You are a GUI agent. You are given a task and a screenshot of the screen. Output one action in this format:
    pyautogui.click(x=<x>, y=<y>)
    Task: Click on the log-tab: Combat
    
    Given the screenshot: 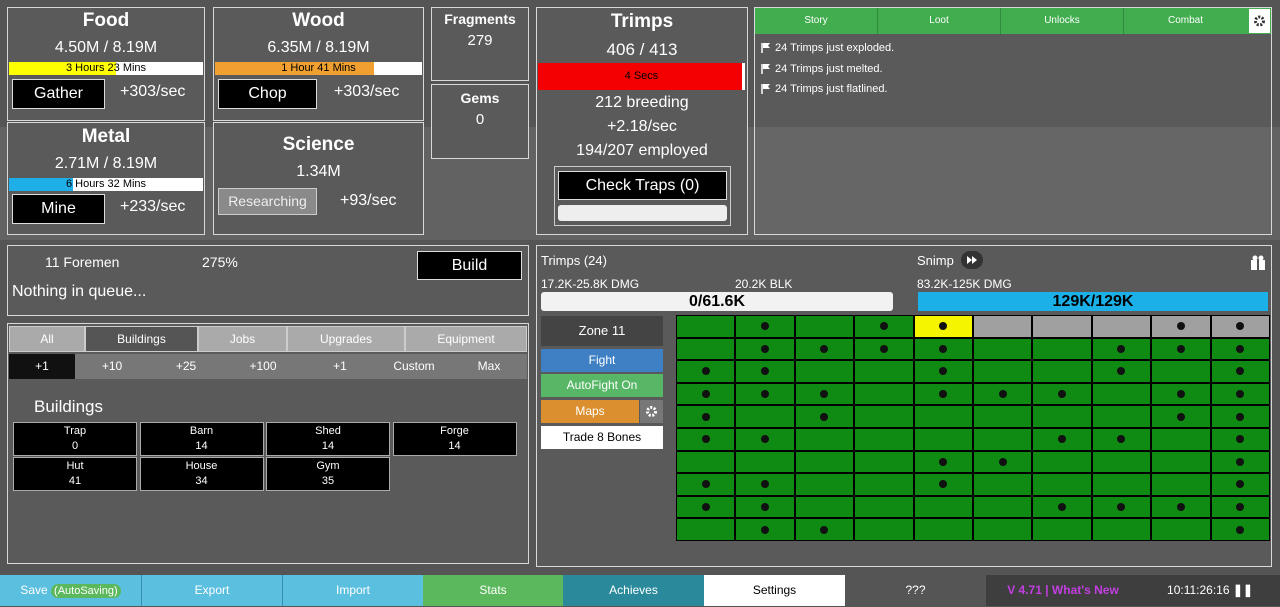 What is the action you would take?
    pyautogui.click(x=1185, y=20)
    